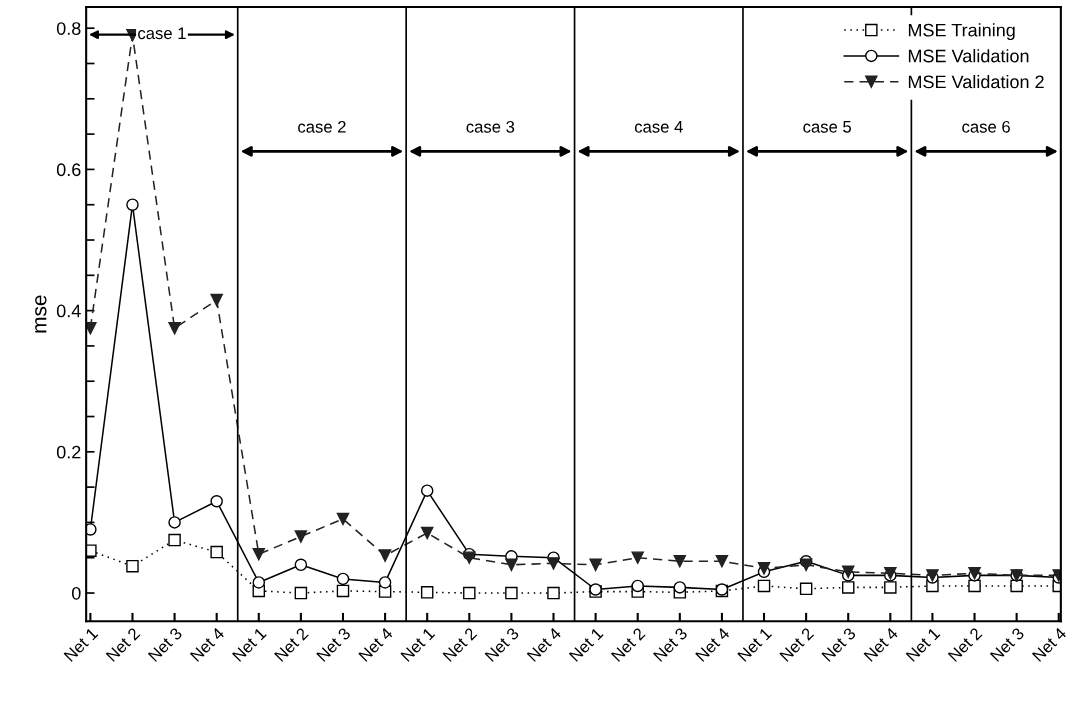  What do you see at coordinates (322, 126) in the screenshot?
I see `annotation: case 2` at bounding box center [322, 126].